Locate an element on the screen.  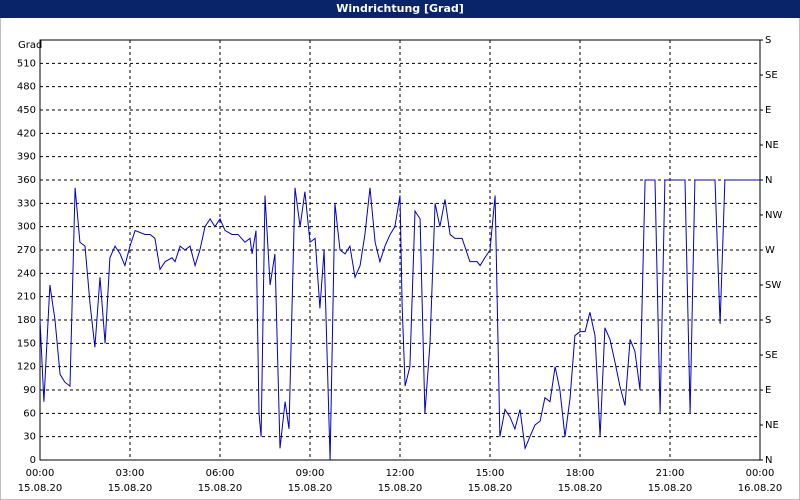
x-tick-label: 03:00 is located at coordinates (130, 473).